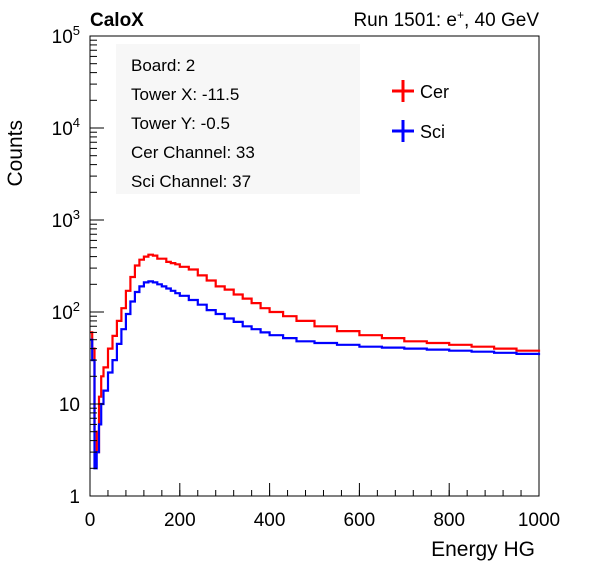 Image resolution: width=596 pixels, height=572 pixels. Describe the element at coordinates (15, 153) in the screenshot. I see `y-axis-title: Counts` at that location.